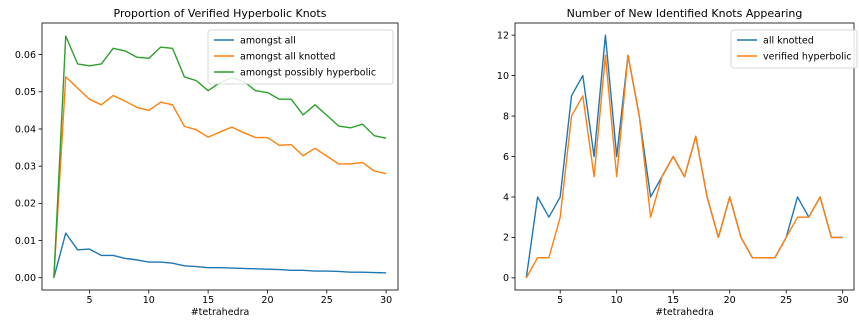 Image resolution: width=859 pixels, height=320 pixels. I want to click on y-tick-label: 2, so click(506, 238).